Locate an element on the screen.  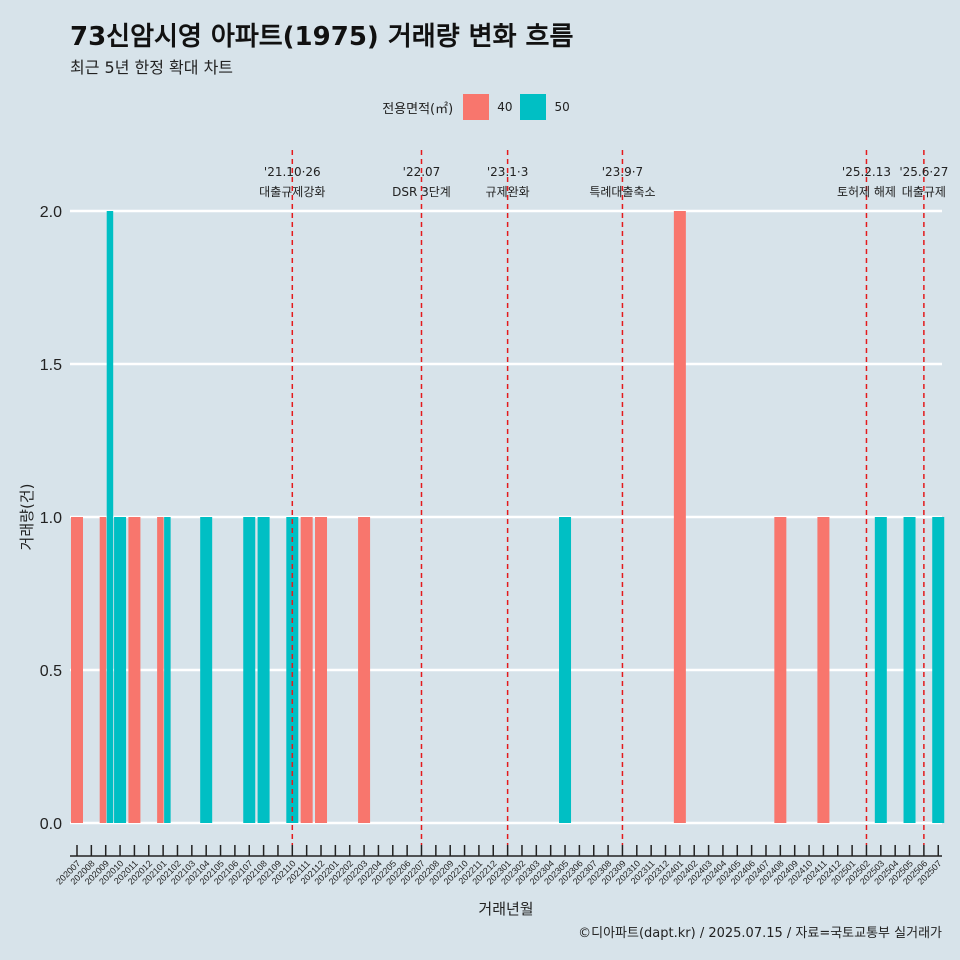
event-date-label: '23.9·7 is located at coordinates (622, 172).